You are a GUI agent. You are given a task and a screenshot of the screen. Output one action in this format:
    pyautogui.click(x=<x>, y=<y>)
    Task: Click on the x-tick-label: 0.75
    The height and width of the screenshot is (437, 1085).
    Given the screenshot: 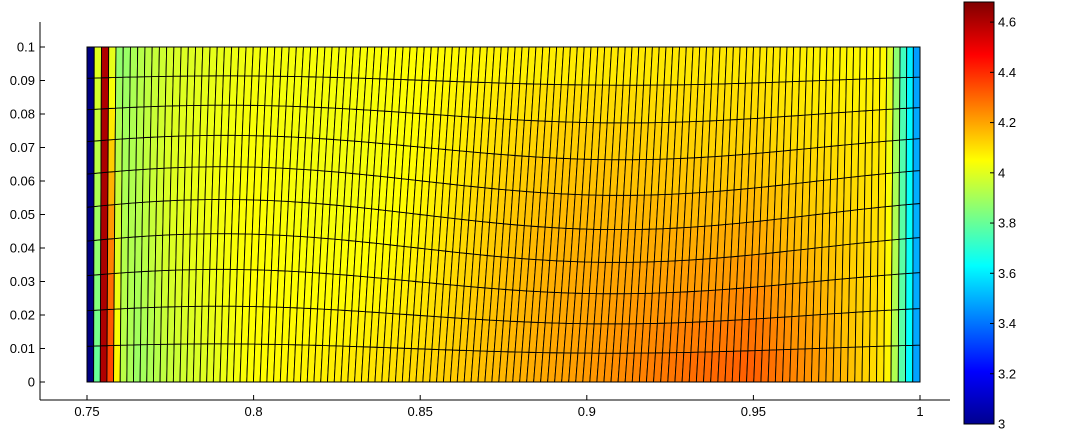 What is the action you would take?
    pyautogui.click(x=86, y=411)
    